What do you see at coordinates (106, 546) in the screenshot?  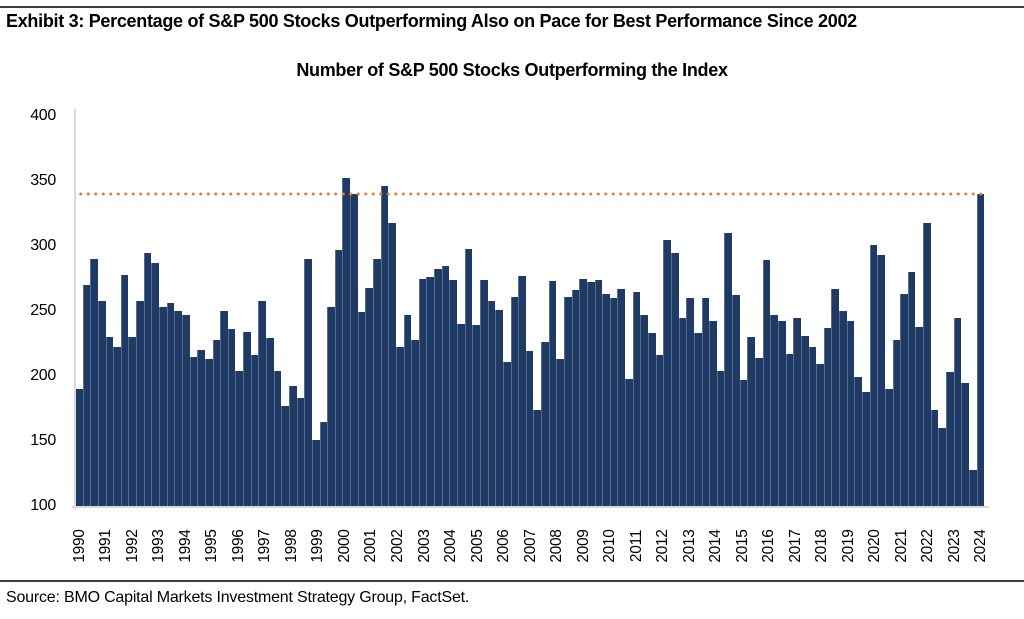 I see `x-year-label: 1991` at bounding box center [106, 546].